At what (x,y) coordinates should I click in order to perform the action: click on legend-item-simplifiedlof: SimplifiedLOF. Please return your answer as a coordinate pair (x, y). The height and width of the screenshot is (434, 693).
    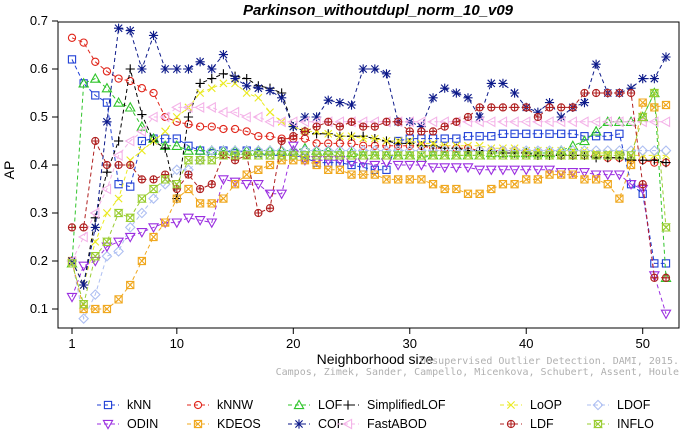
    Looking at the image, I should click on (391, 405).